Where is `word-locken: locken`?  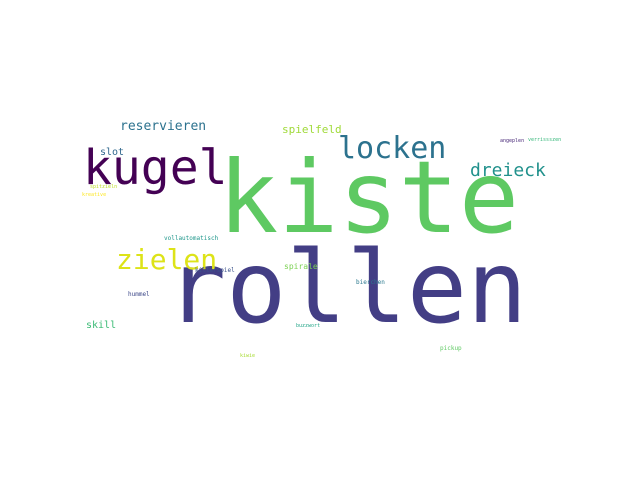
word-locken: locken is located at coordinates (392, 148).